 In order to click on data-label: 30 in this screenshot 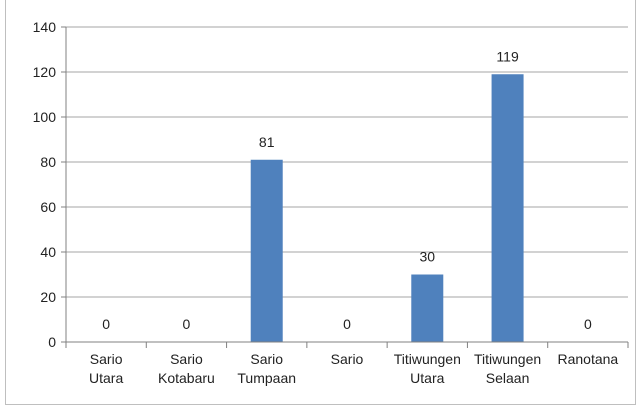, I will do `click(427, 257)`.